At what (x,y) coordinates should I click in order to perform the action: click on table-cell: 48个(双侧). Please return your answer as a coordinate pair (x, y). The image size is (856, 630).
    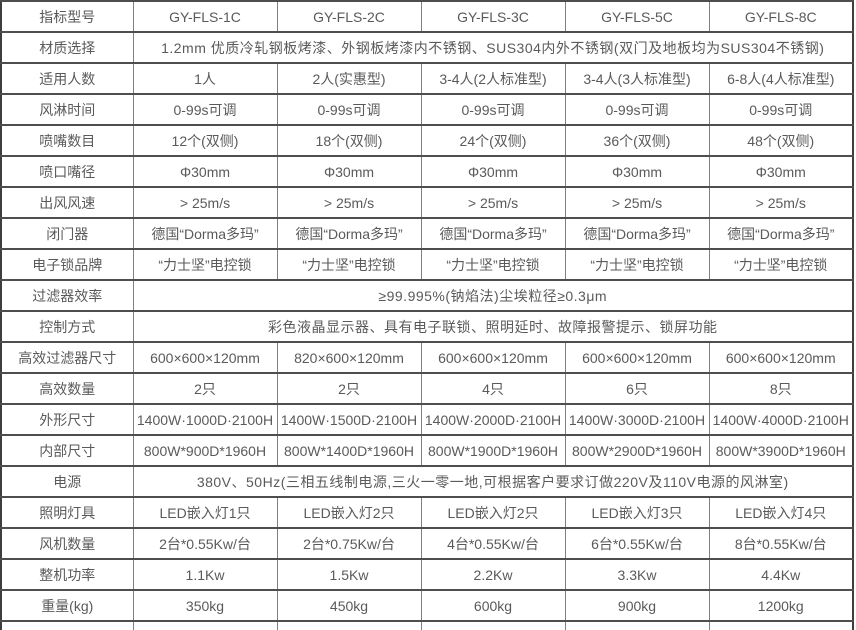
    Looking at the image, I should click on (781, 140).